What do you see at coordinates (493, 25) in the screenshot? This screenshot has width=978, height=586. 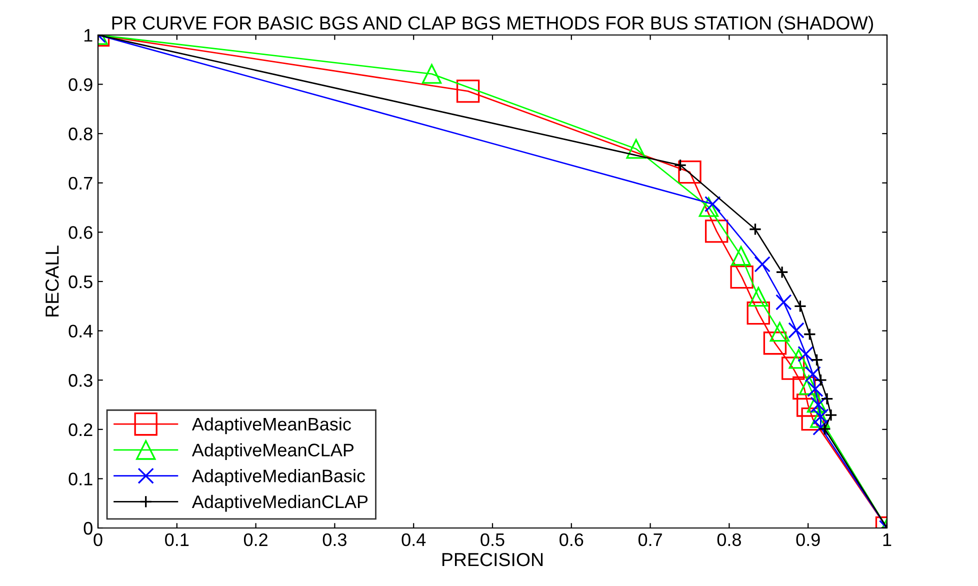 I see `chart-title: PR CURVE FOR BASIC BGS AND CLAP BGS METHODS FOR BUS STATION (SHADOW)` at bounding box center [493, 25].